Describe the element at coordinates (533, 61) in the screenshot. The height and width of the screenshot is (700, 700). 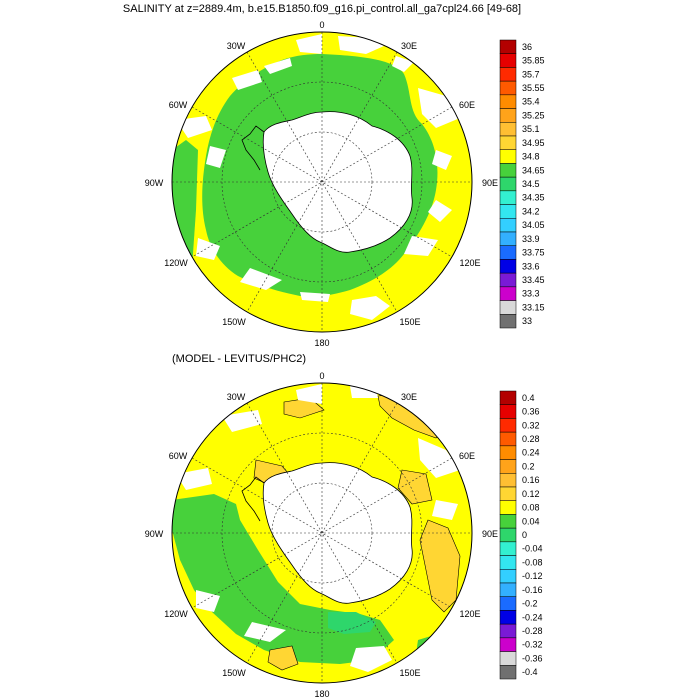
I see `colorbar-label: 35.85` at that location.